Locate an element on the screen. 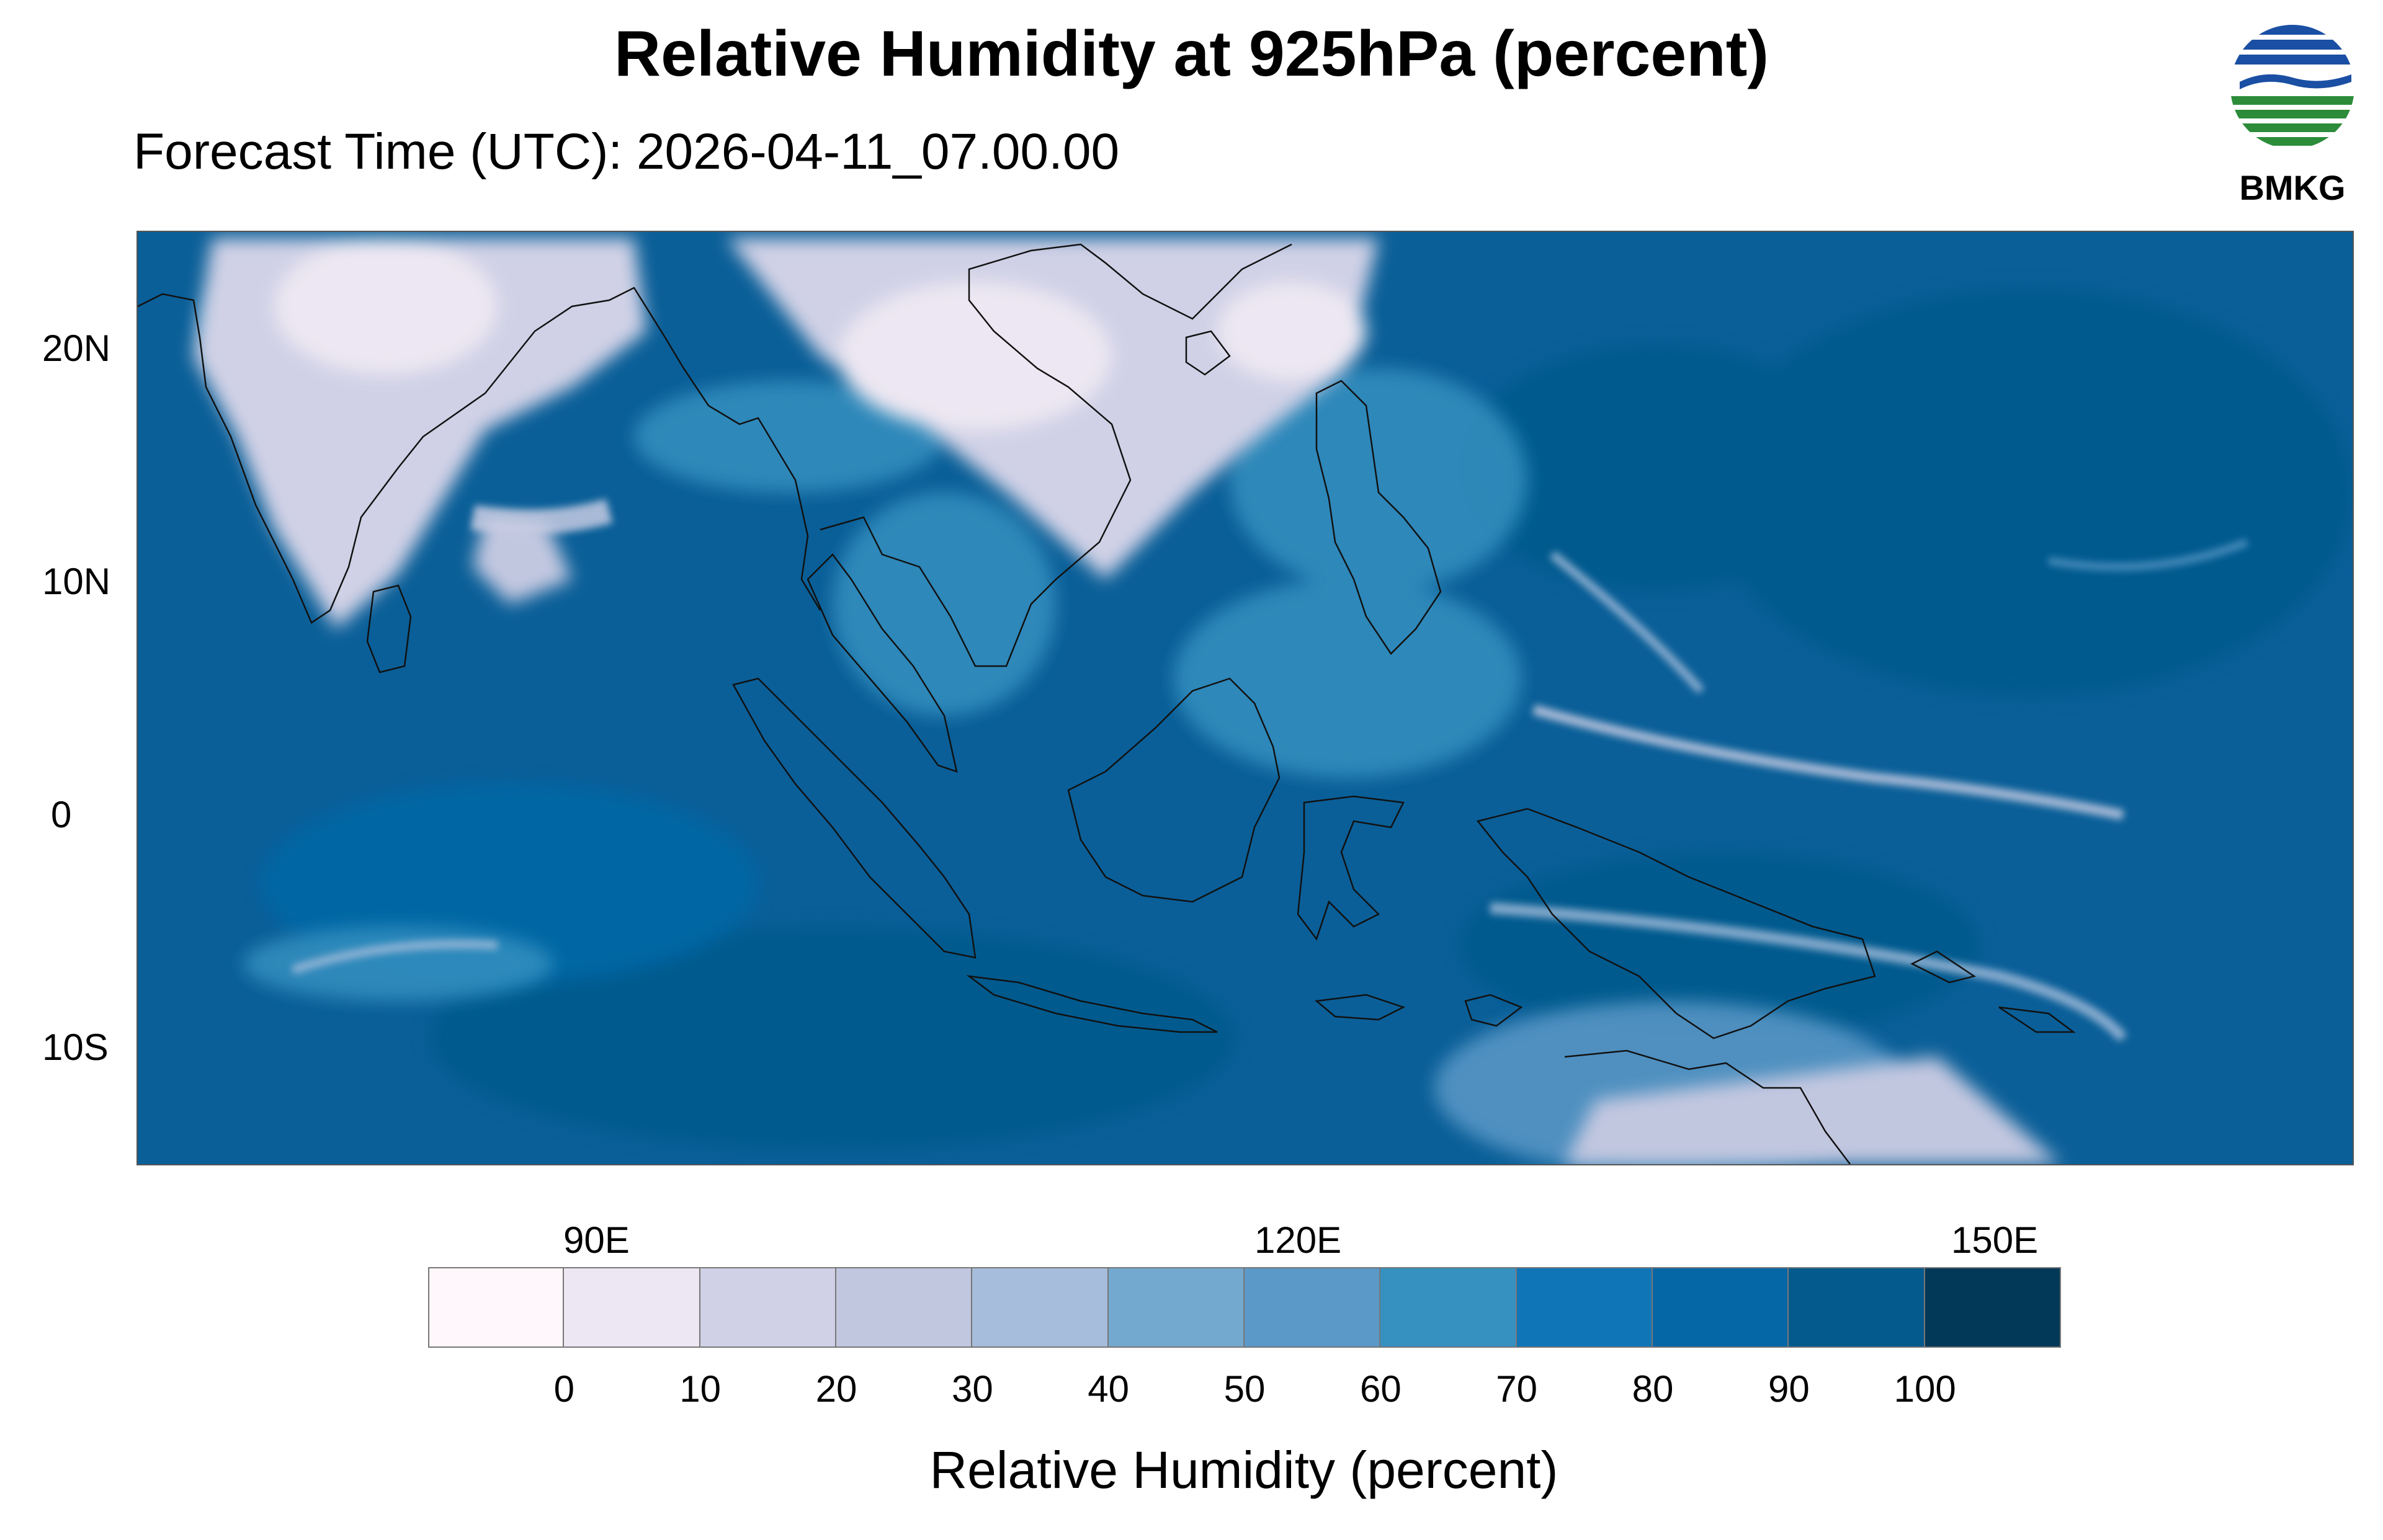  lat-label-20n: 20N is located at coordinates (76, 348).